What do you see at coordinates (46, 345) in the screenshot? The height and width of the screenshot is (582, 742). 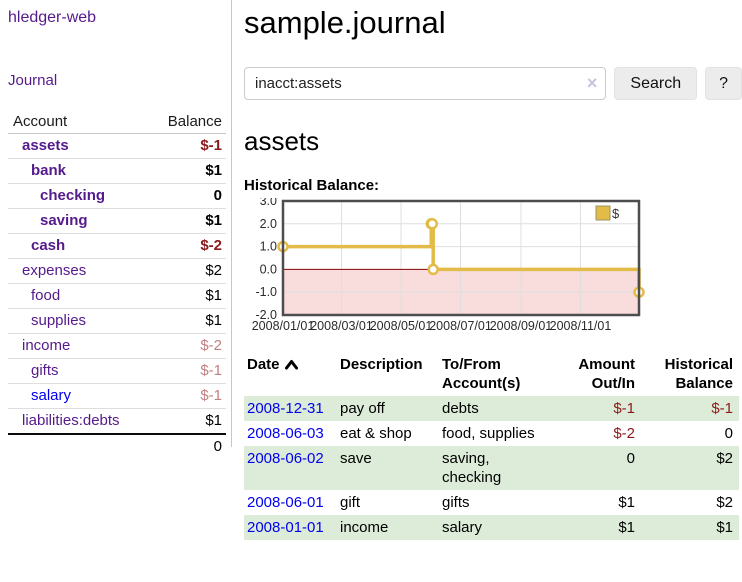 I see `account-link: income` at bounding box center [46, 345].